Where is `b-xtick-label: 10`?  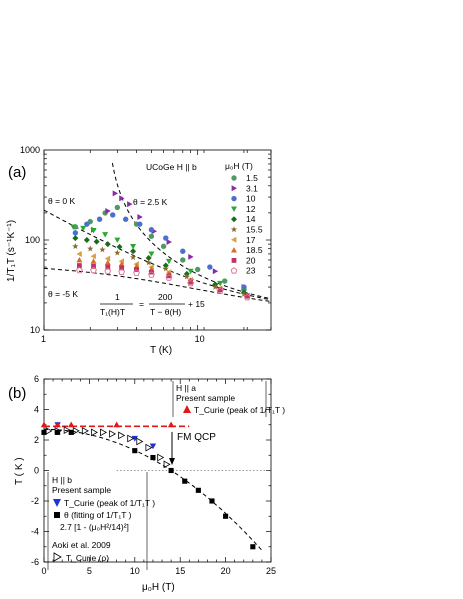 b-xtick-label: 10 is located at coordinates (135, 571).